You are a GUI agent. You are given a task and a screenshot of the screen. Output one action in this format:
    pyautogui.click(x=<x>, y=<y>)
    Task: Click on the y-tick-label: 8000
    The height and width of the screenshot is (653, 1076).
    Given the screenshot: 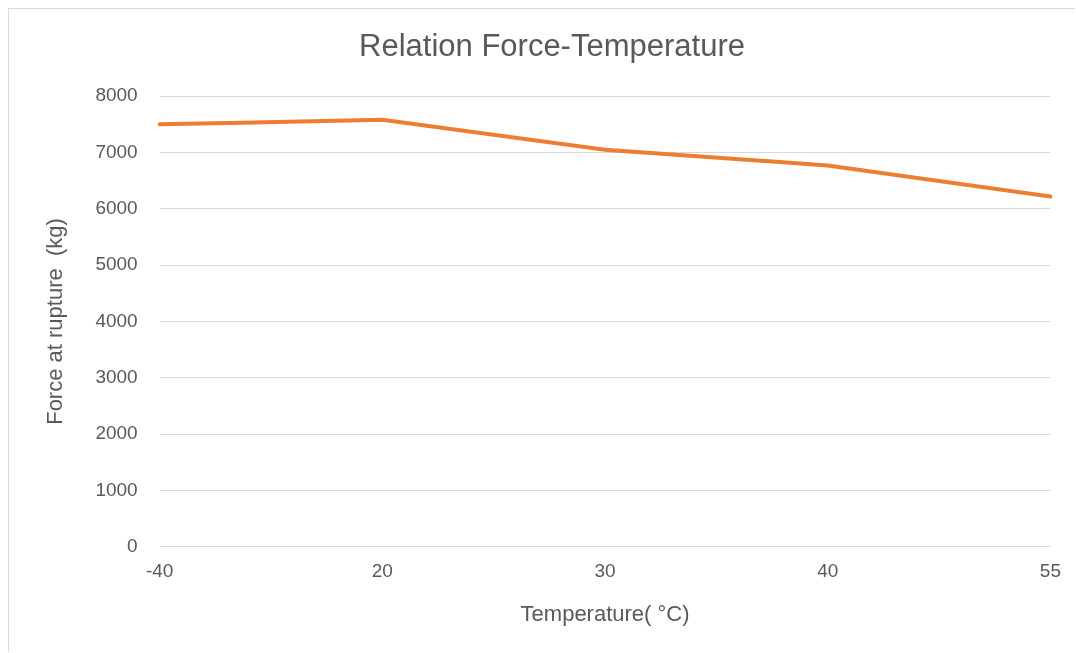 What is the action you would take?
    pyautogui.click(x=116, y=95)
    